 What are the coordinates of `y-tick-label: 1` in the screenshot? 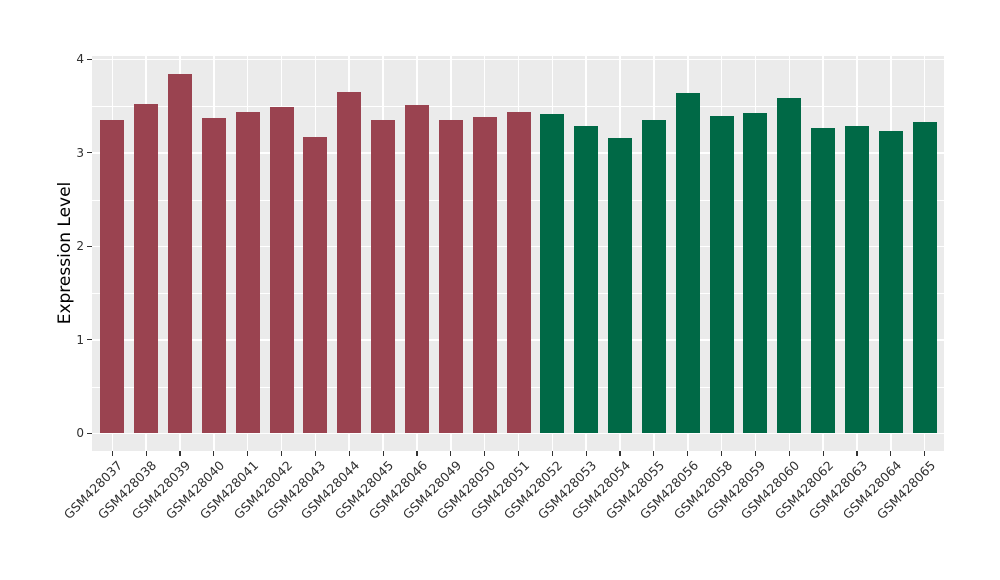 It's located at (80, 339).